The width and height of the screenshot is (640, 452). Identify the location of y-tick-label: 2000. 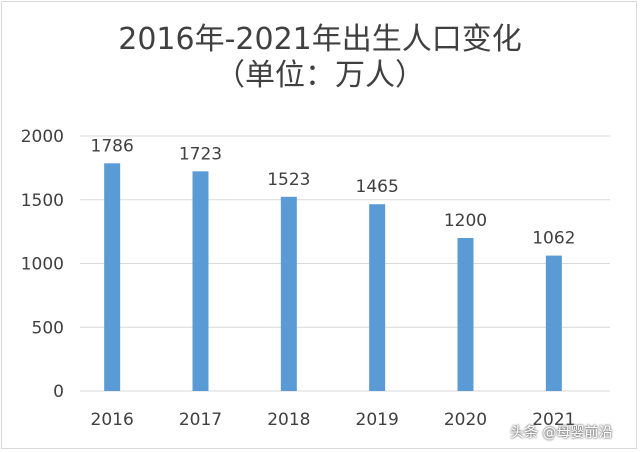
(42, 137).